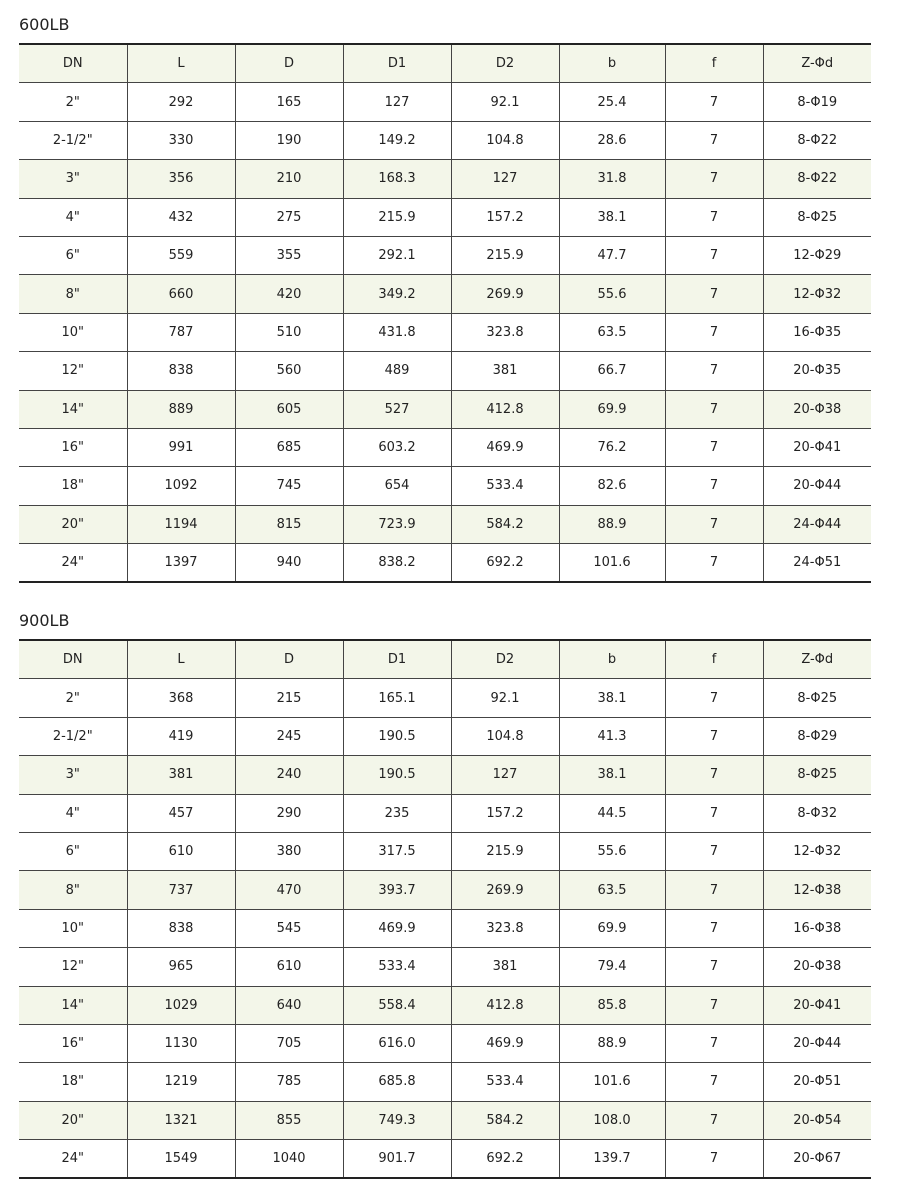 The height and width of the screenshot is (1203, 900). Describe the element at coordinates (445, 775) in the screenshot. I see `table-row: 3" 381 240 190.5 127 38.1 7 8-Φ25` at that location.